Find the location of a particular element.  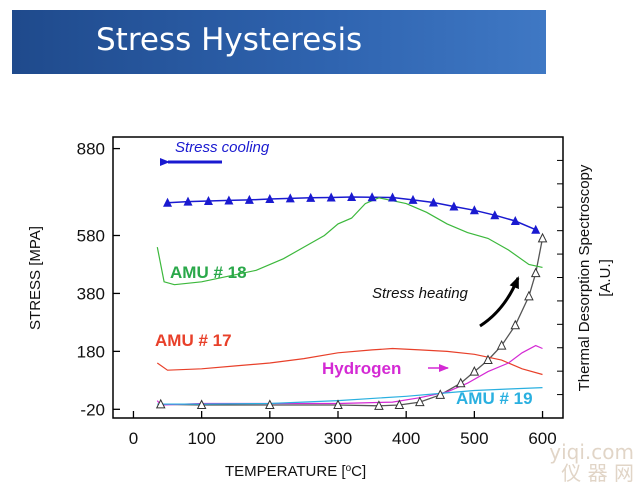

series-line-amu17 is located at coordinates (349, 361).